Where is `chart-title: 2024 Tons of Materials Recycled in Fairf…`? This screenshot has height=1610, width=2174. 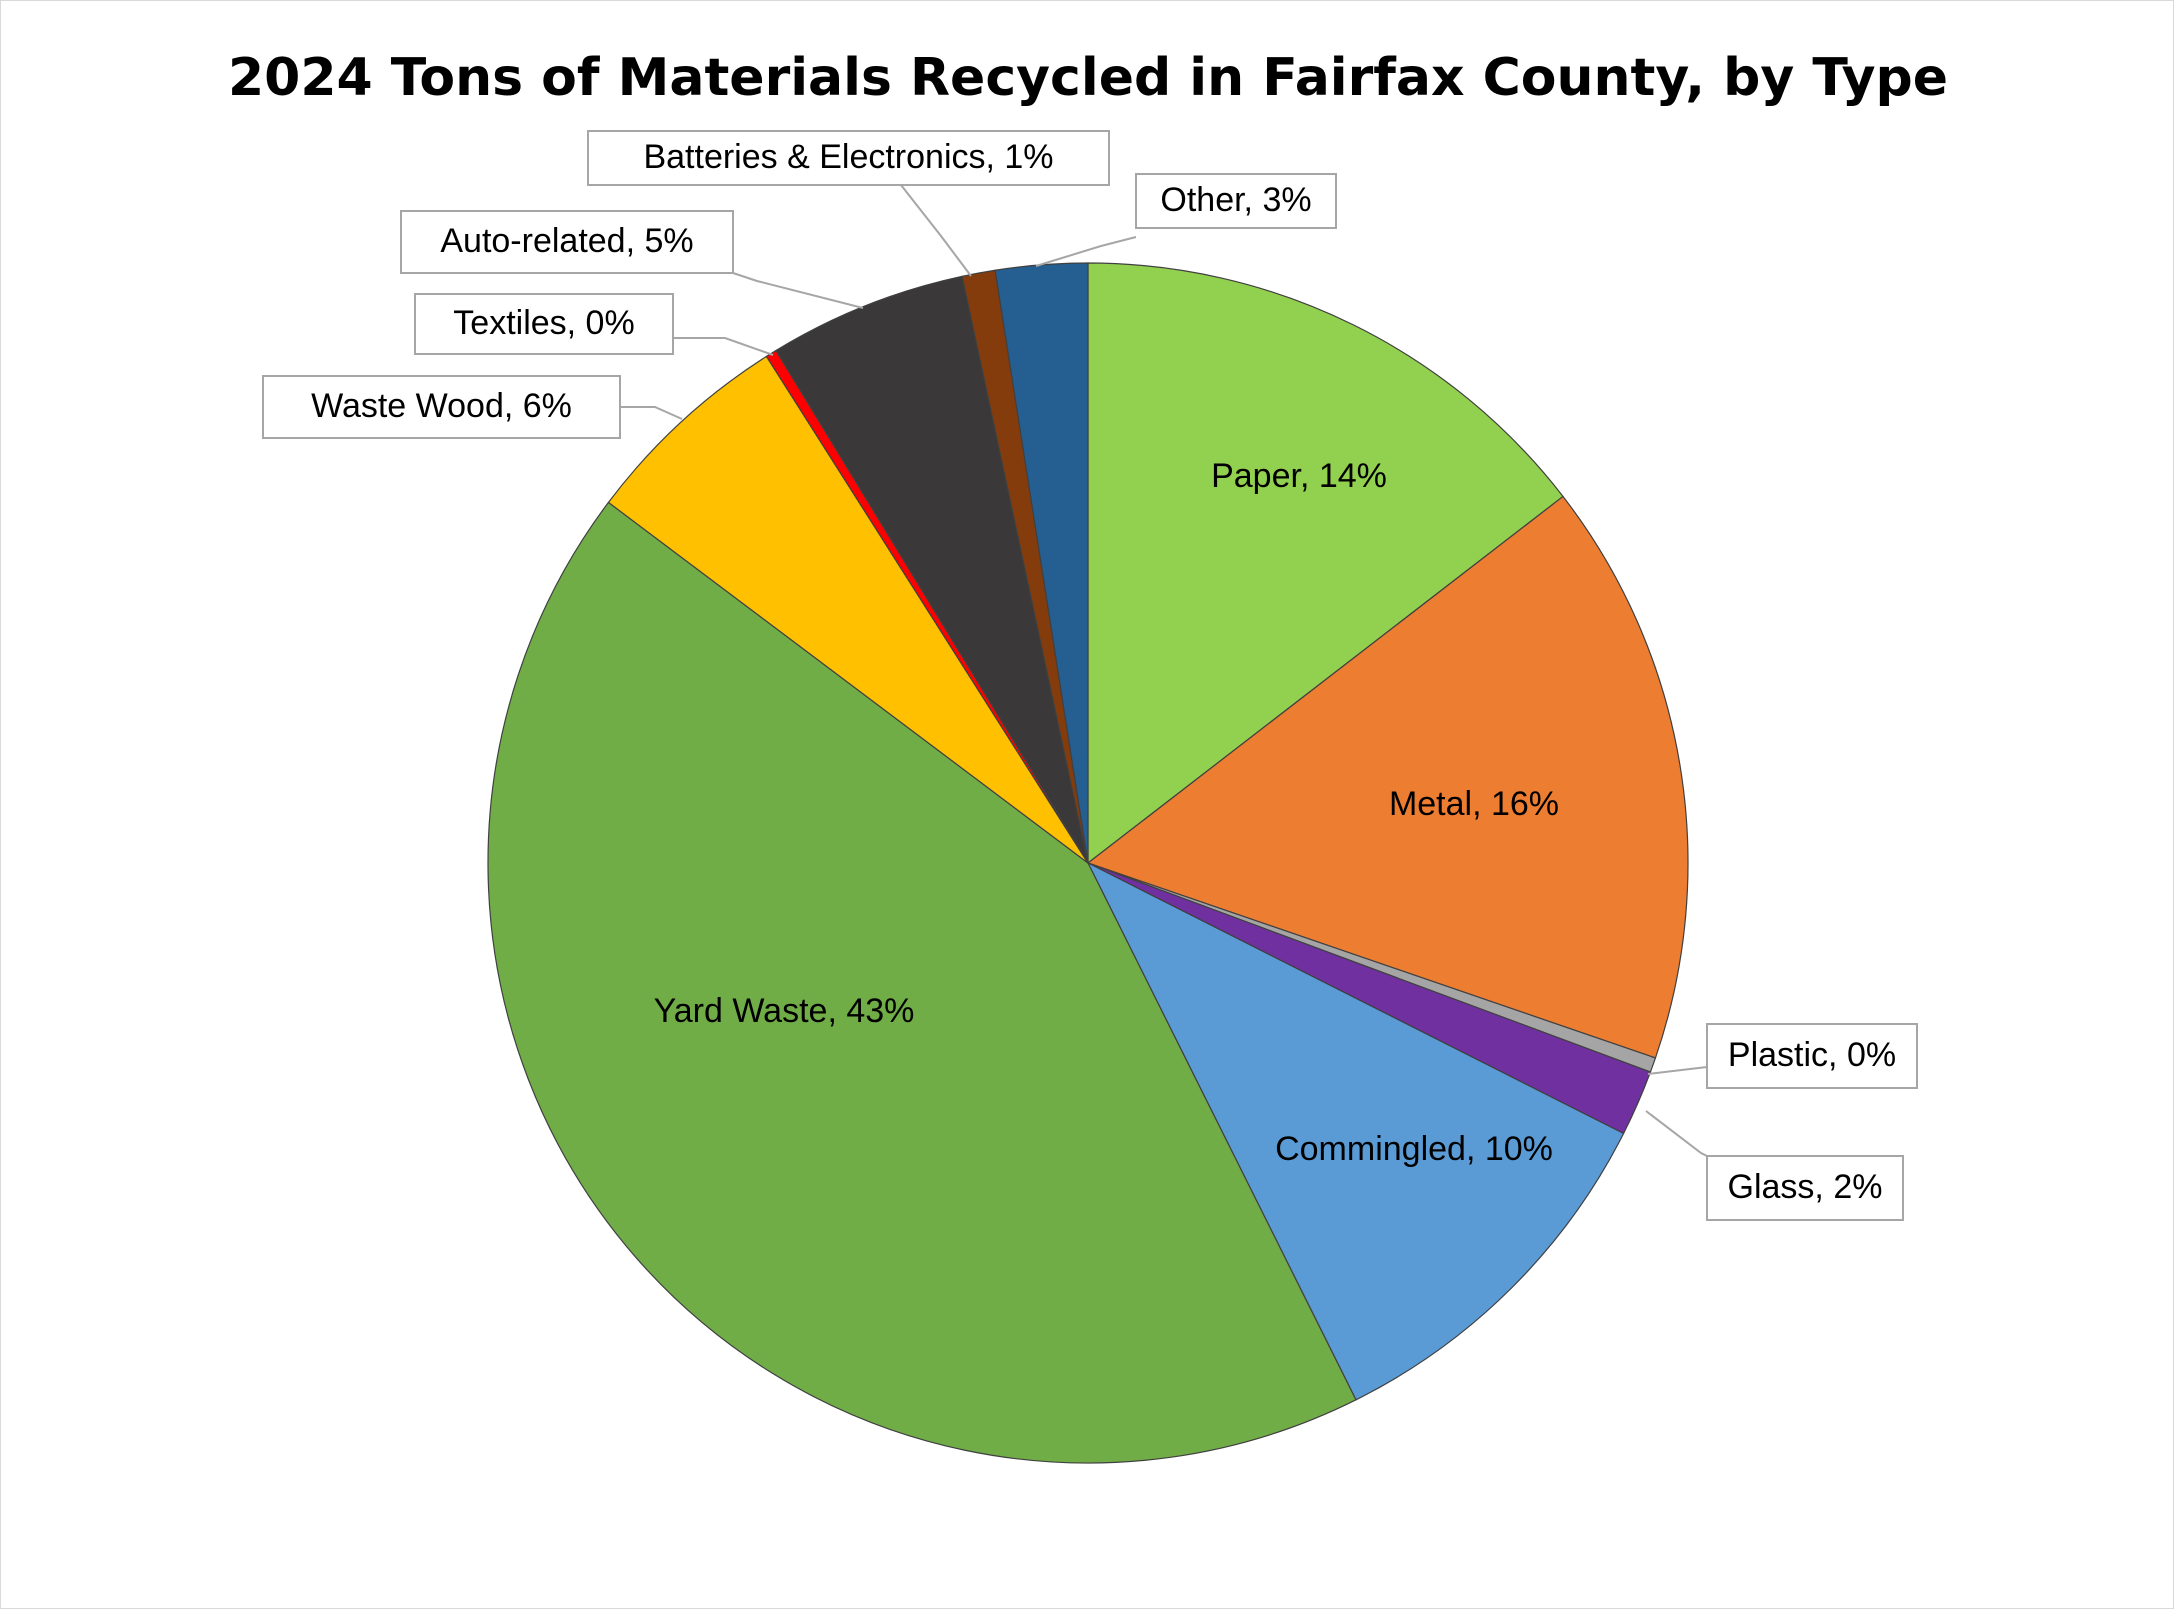 chart-title: 2024 Tons of Materials Recycled in Fairf… is located at coordinates (1088, 78).